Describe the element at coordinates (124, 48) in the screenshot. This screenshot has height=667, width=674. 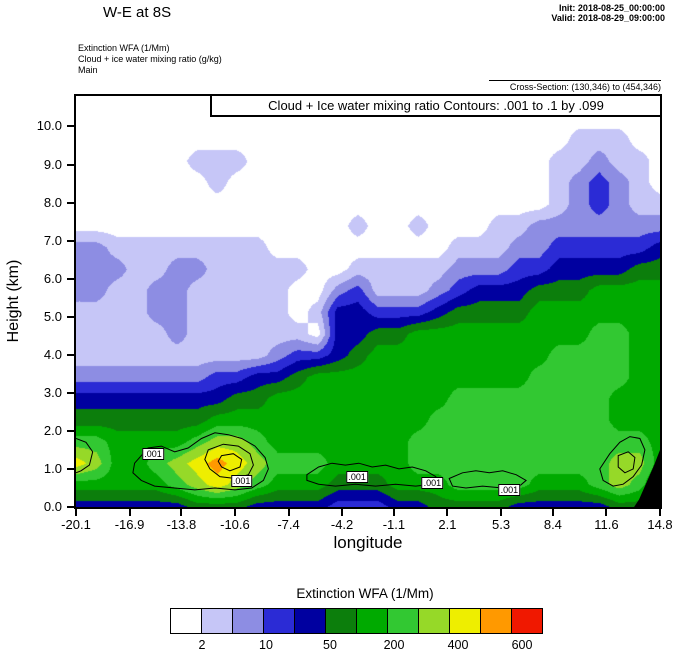
I see `field-line-extinction: Extinction WFA (1/Mm)` at that location.